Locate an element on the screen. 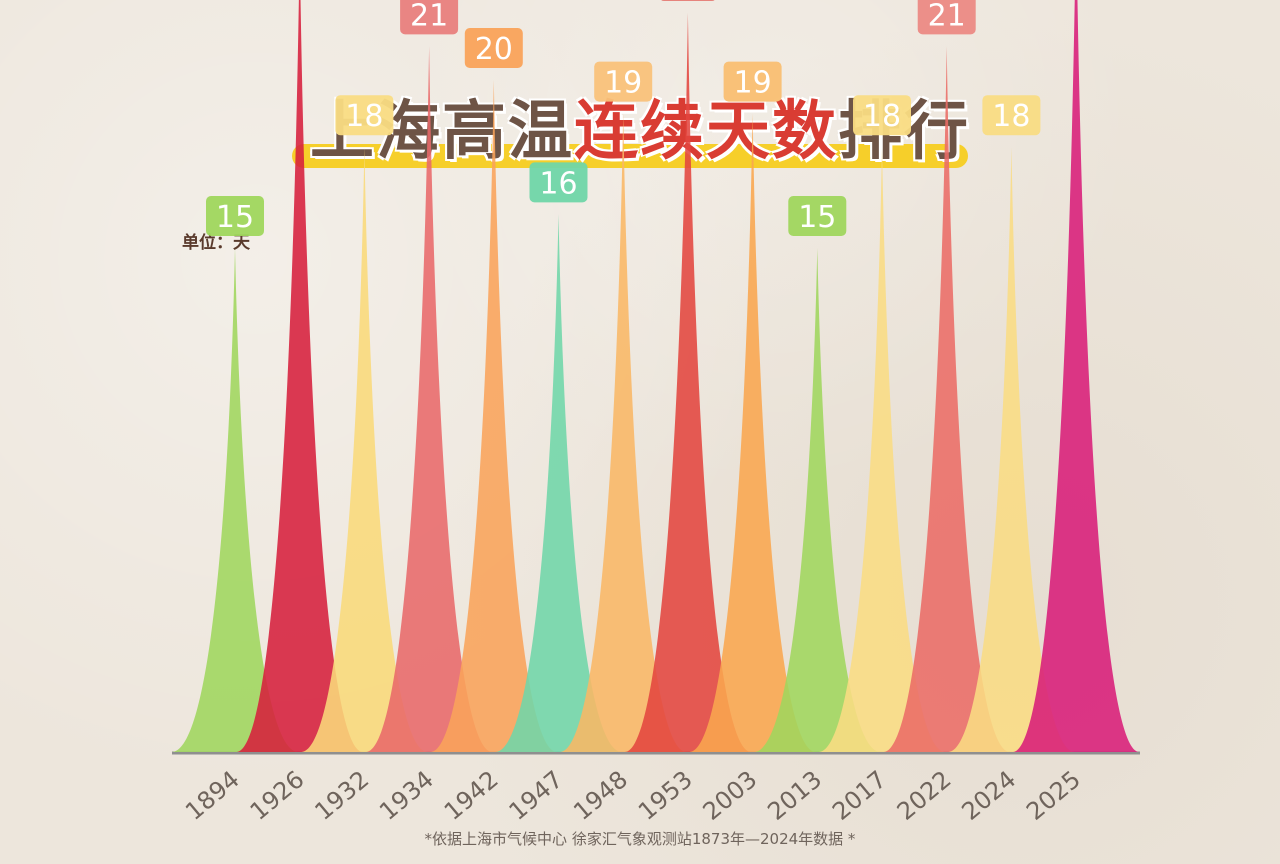 The width and height of the screenshot is (1280, 864). value-label-2024: 18 is located at coordinates (1011, 116).